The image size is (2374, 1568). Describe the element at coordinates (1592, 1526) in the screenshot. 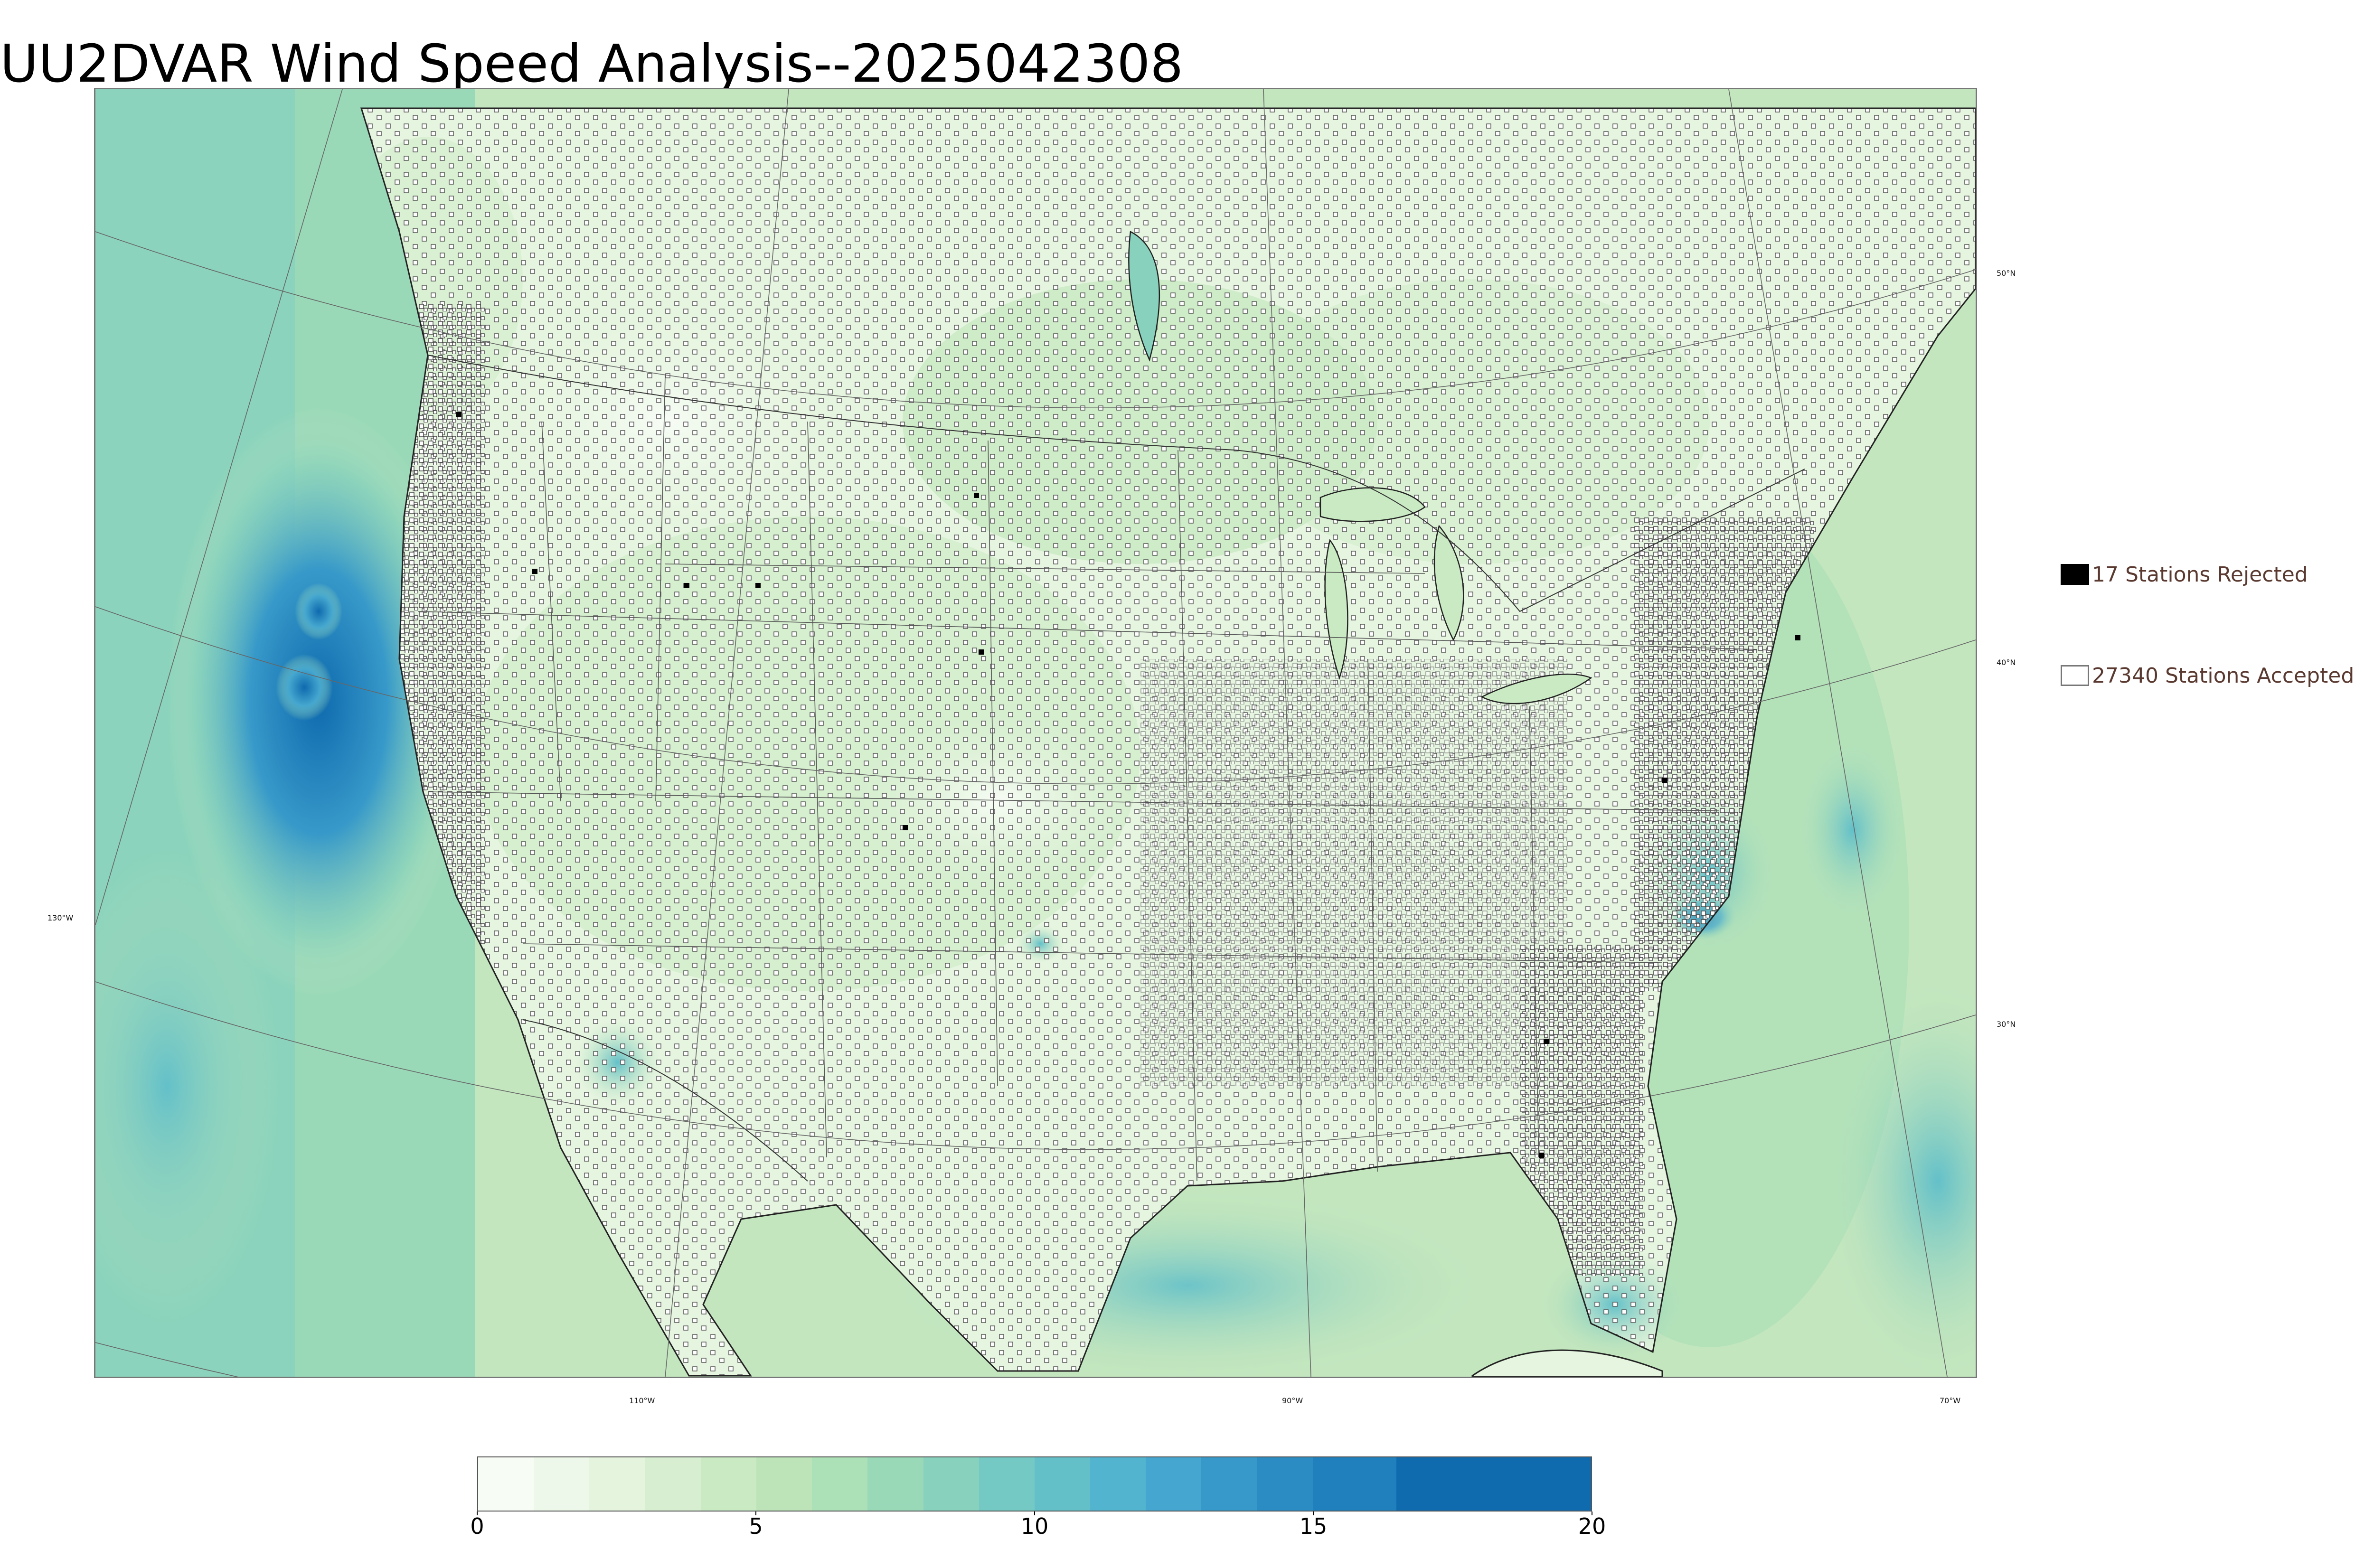

I see `colorbar-tick-label: 20` at that location.